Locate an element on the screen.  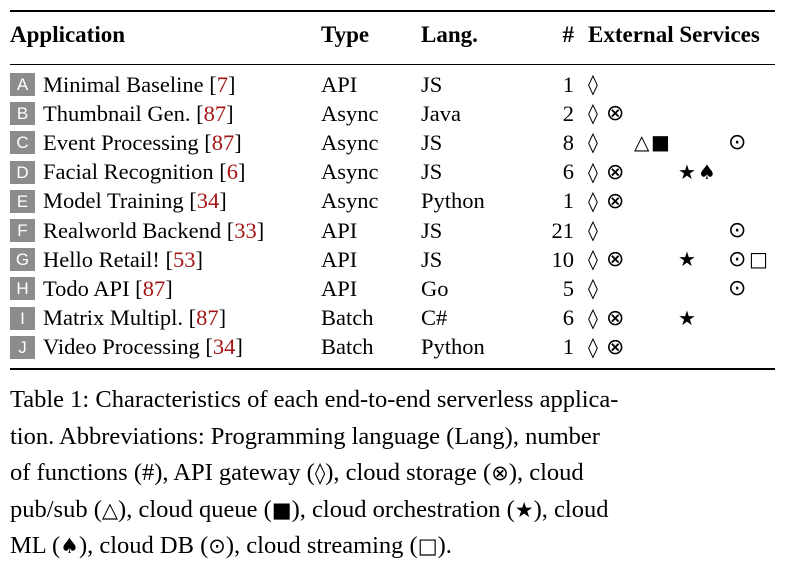
caption-text: ), cloud is located at coordinates (571, 509).